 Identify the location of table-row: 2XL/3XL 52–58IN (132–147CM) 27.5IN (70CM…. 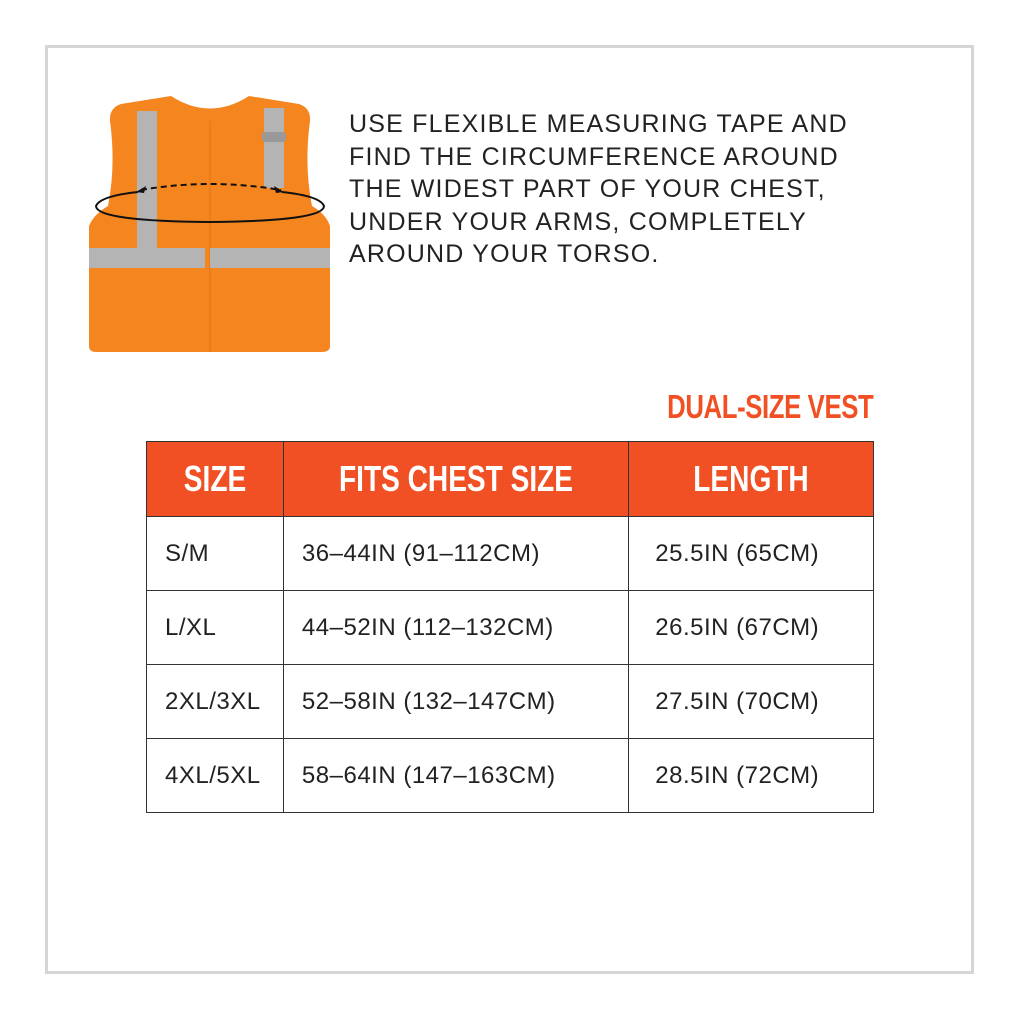
(510, 701).